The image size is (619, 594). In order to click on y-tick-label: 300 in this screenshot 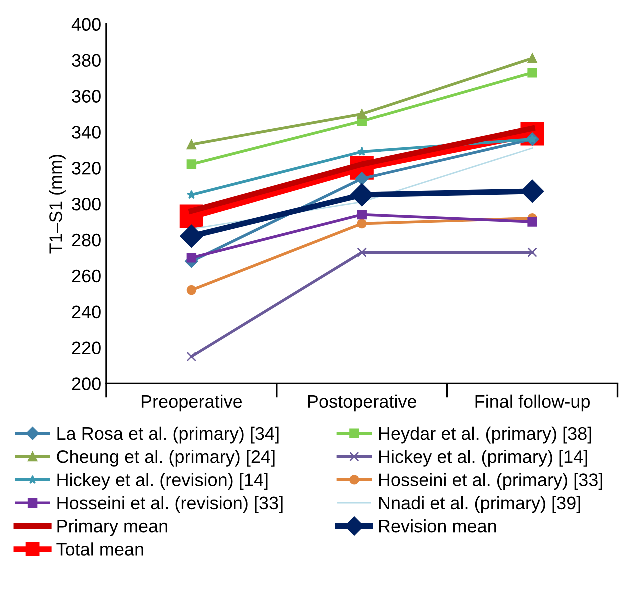, I will do `click(86, 204)`.